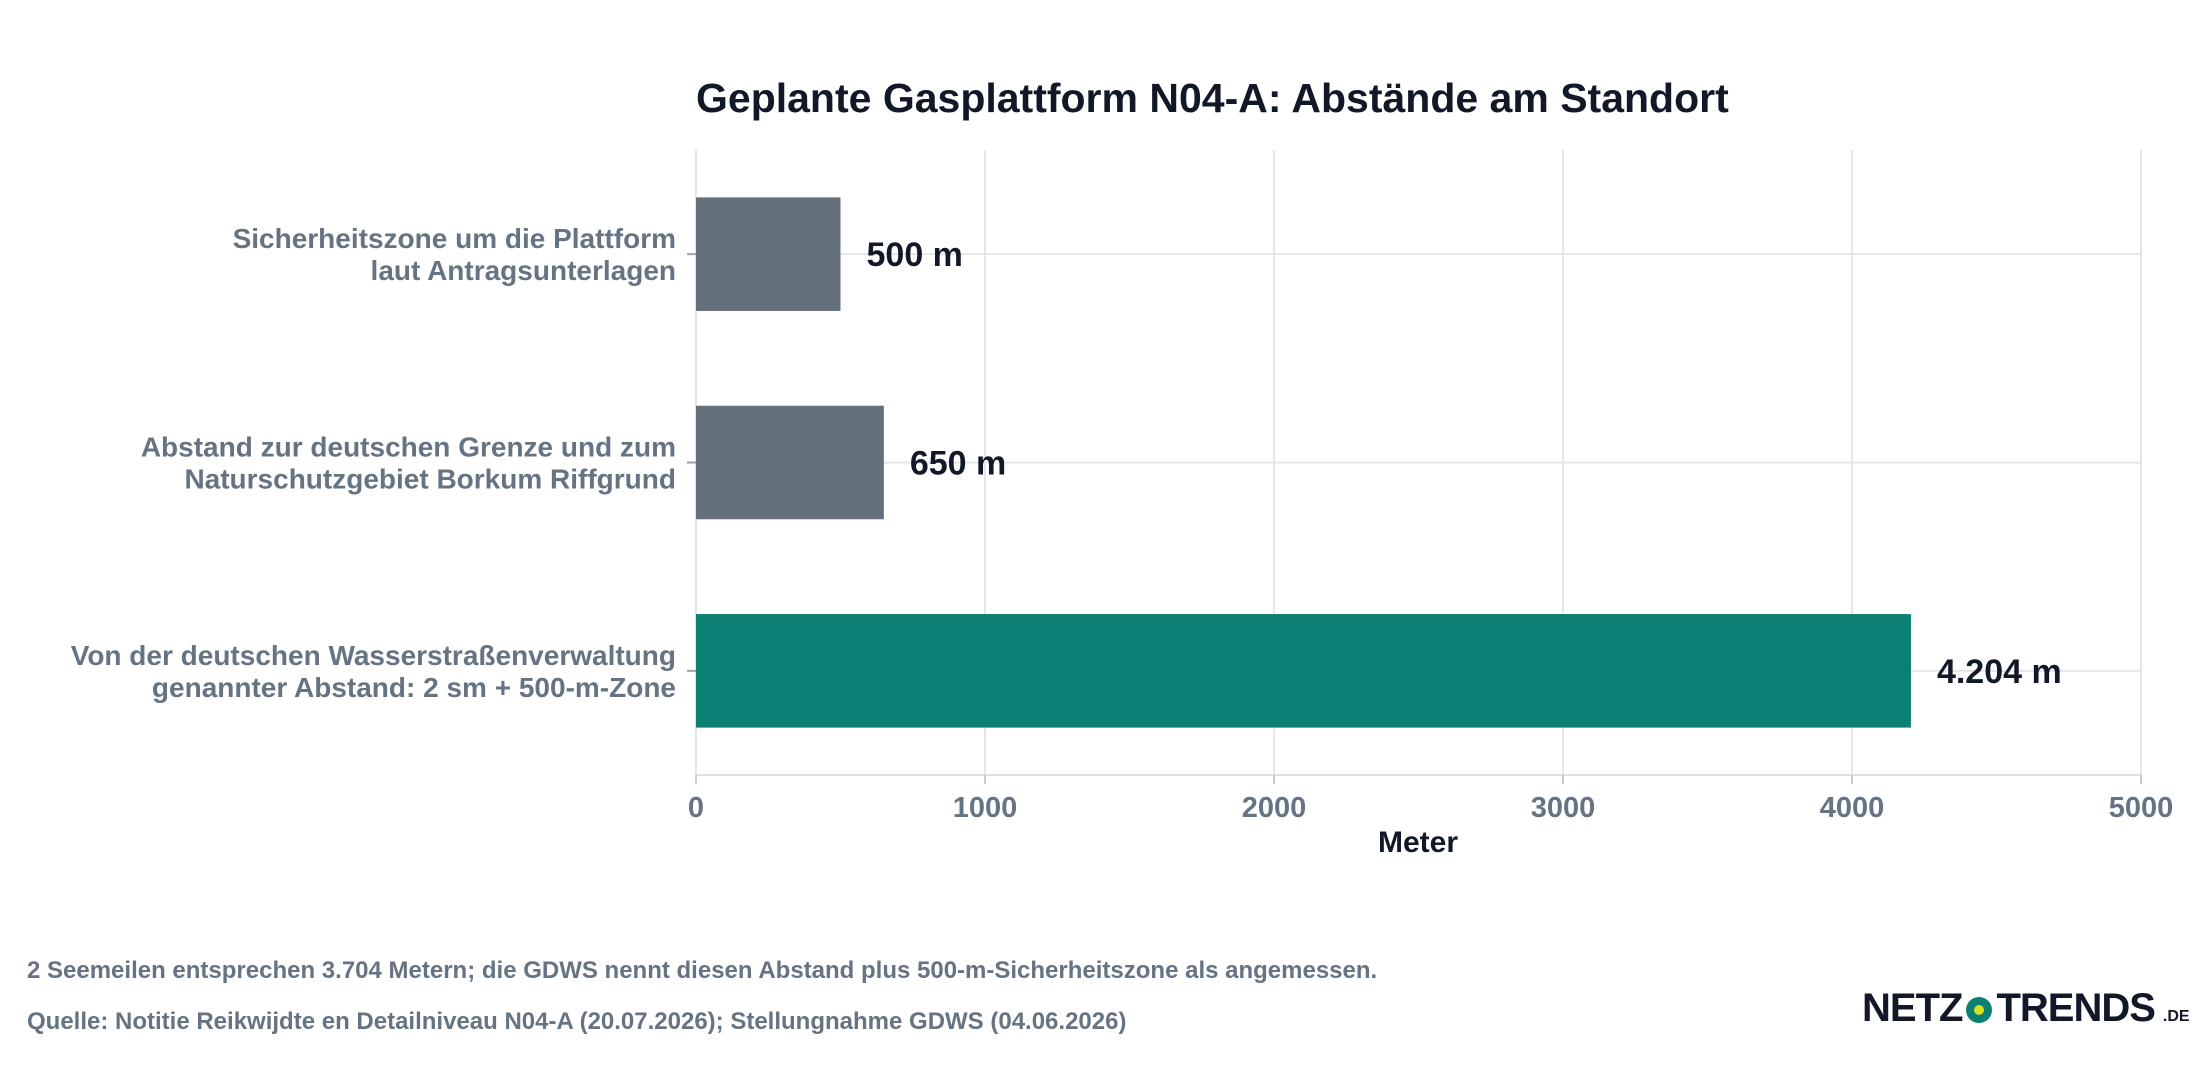 This screenshot has width=2200, height=1080. I want to click on logo-tld: .DE, so click(2176, 1016).